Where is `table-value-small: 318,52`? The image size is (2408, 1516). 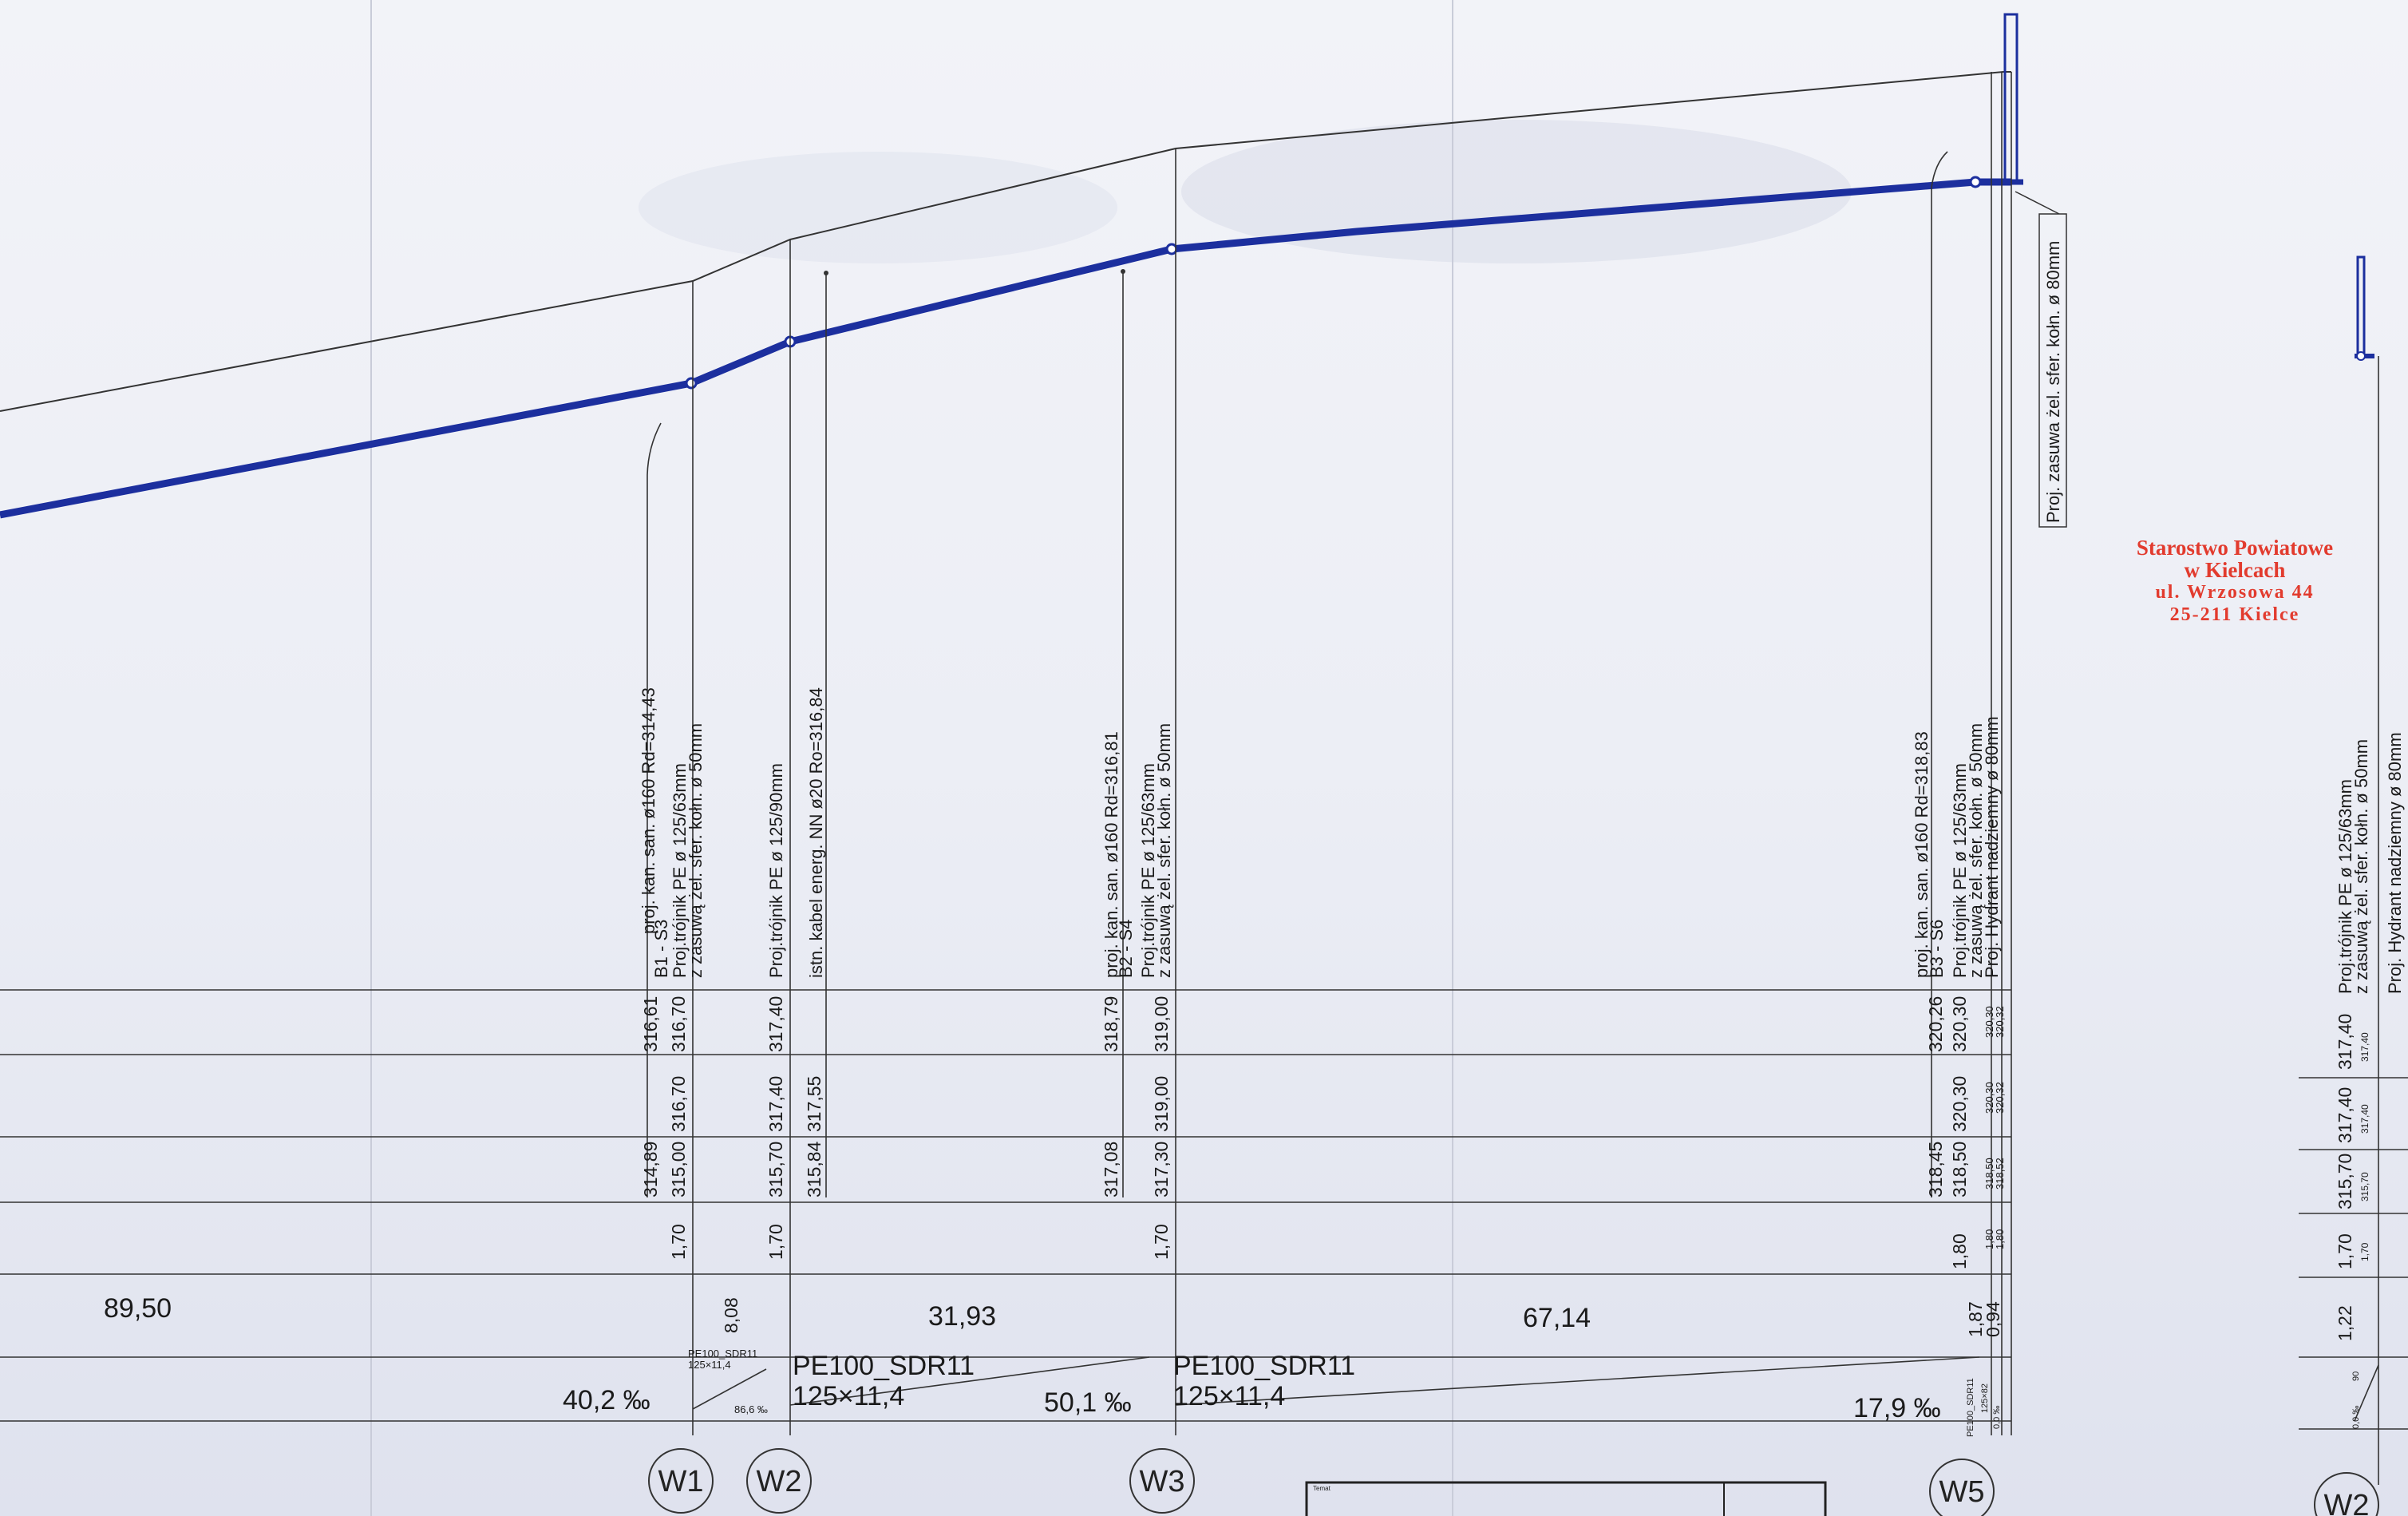
table-value-small: 318,52 is located at coordinates (2000, 1173).